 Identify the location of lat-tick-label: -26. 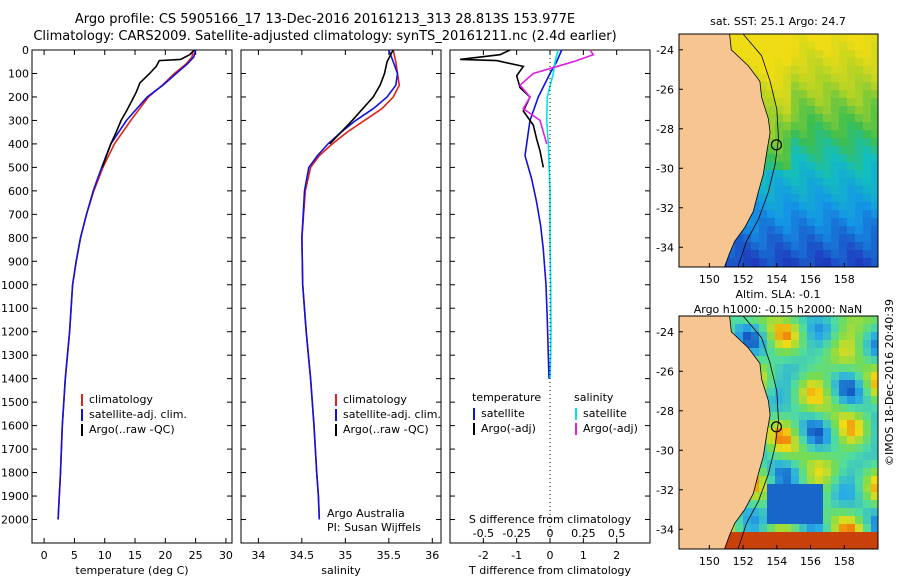
(665, 371).